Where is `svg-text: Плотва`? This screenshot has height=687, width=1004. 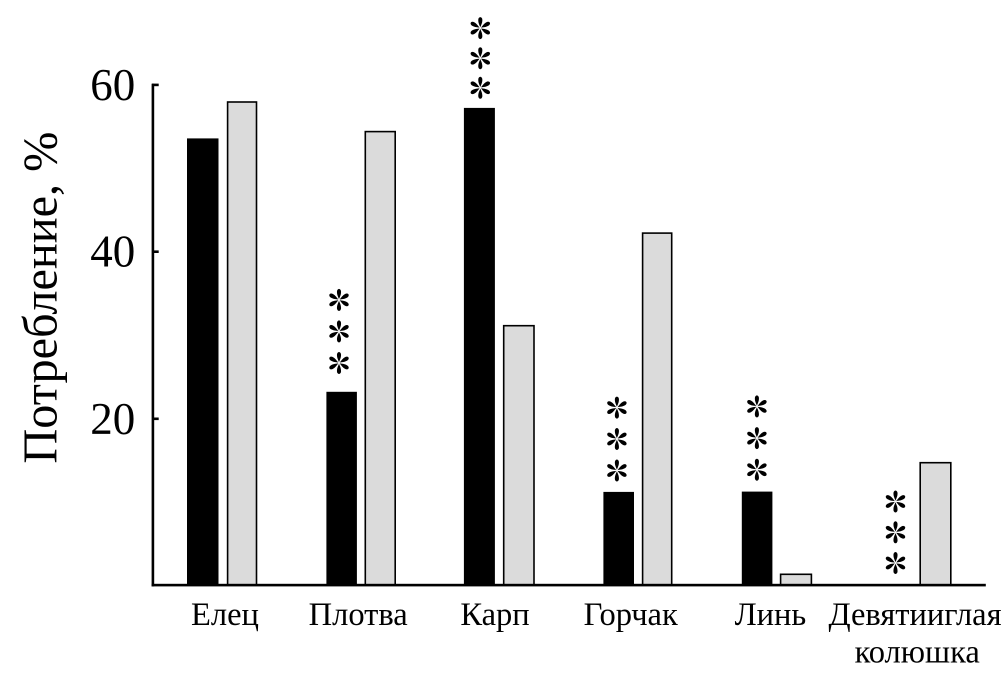 svg-text: Плотва is located at coordinates (358, 615).